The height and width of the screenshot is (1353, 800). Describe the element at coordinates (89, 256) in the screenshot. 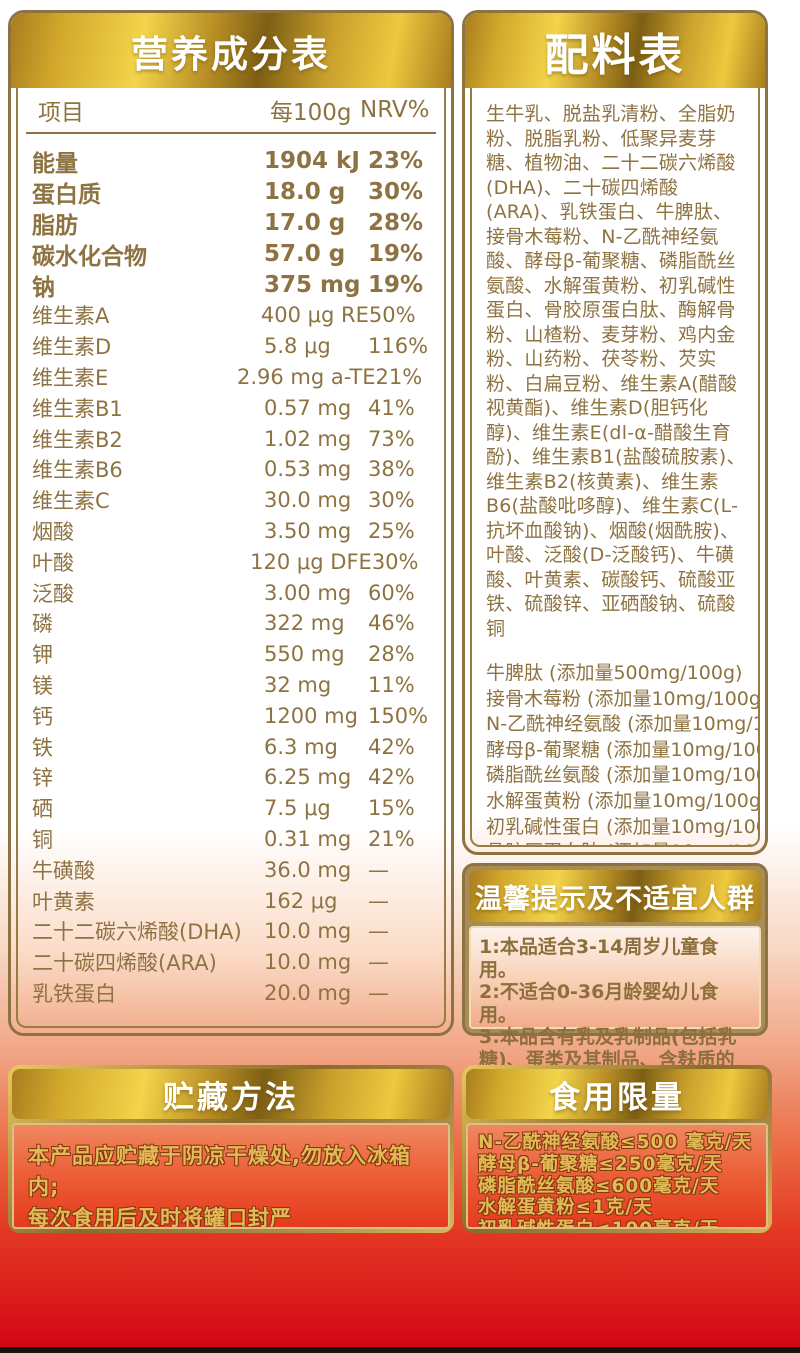

I see `nutrient-name: 碳水化合物` at that location.